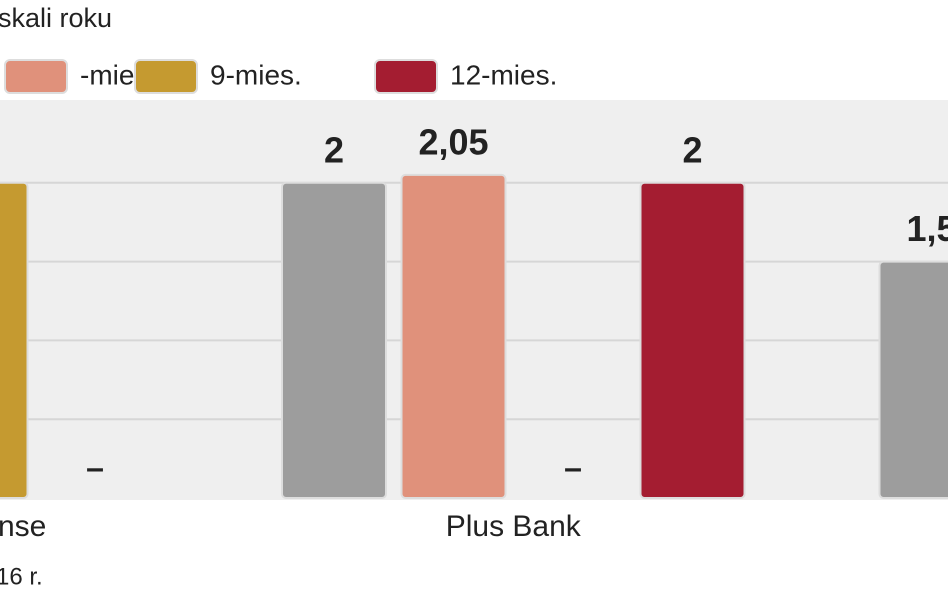 Image resolution: width=948 pixels, height=593 pixels. What do you see at coordinates (514, 526) in the screenshot?
I see `x-tick-label: Plus Bank` at bounding box center [514, 526].